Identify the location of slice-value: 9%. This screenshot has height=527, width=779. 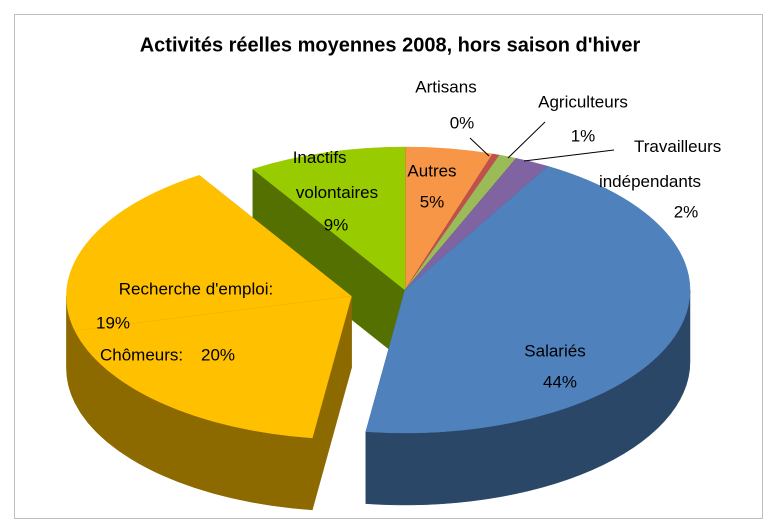
(336, 224).